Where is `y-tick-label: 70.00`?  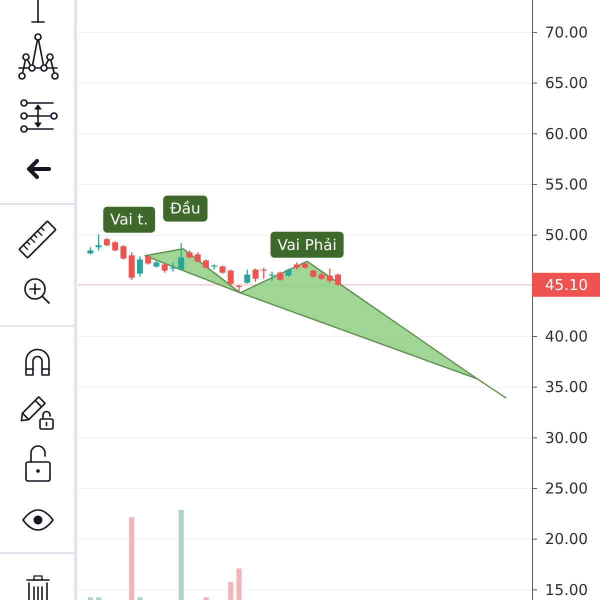
y-tick-label: 70.00 is located at coordinates (566, 32).